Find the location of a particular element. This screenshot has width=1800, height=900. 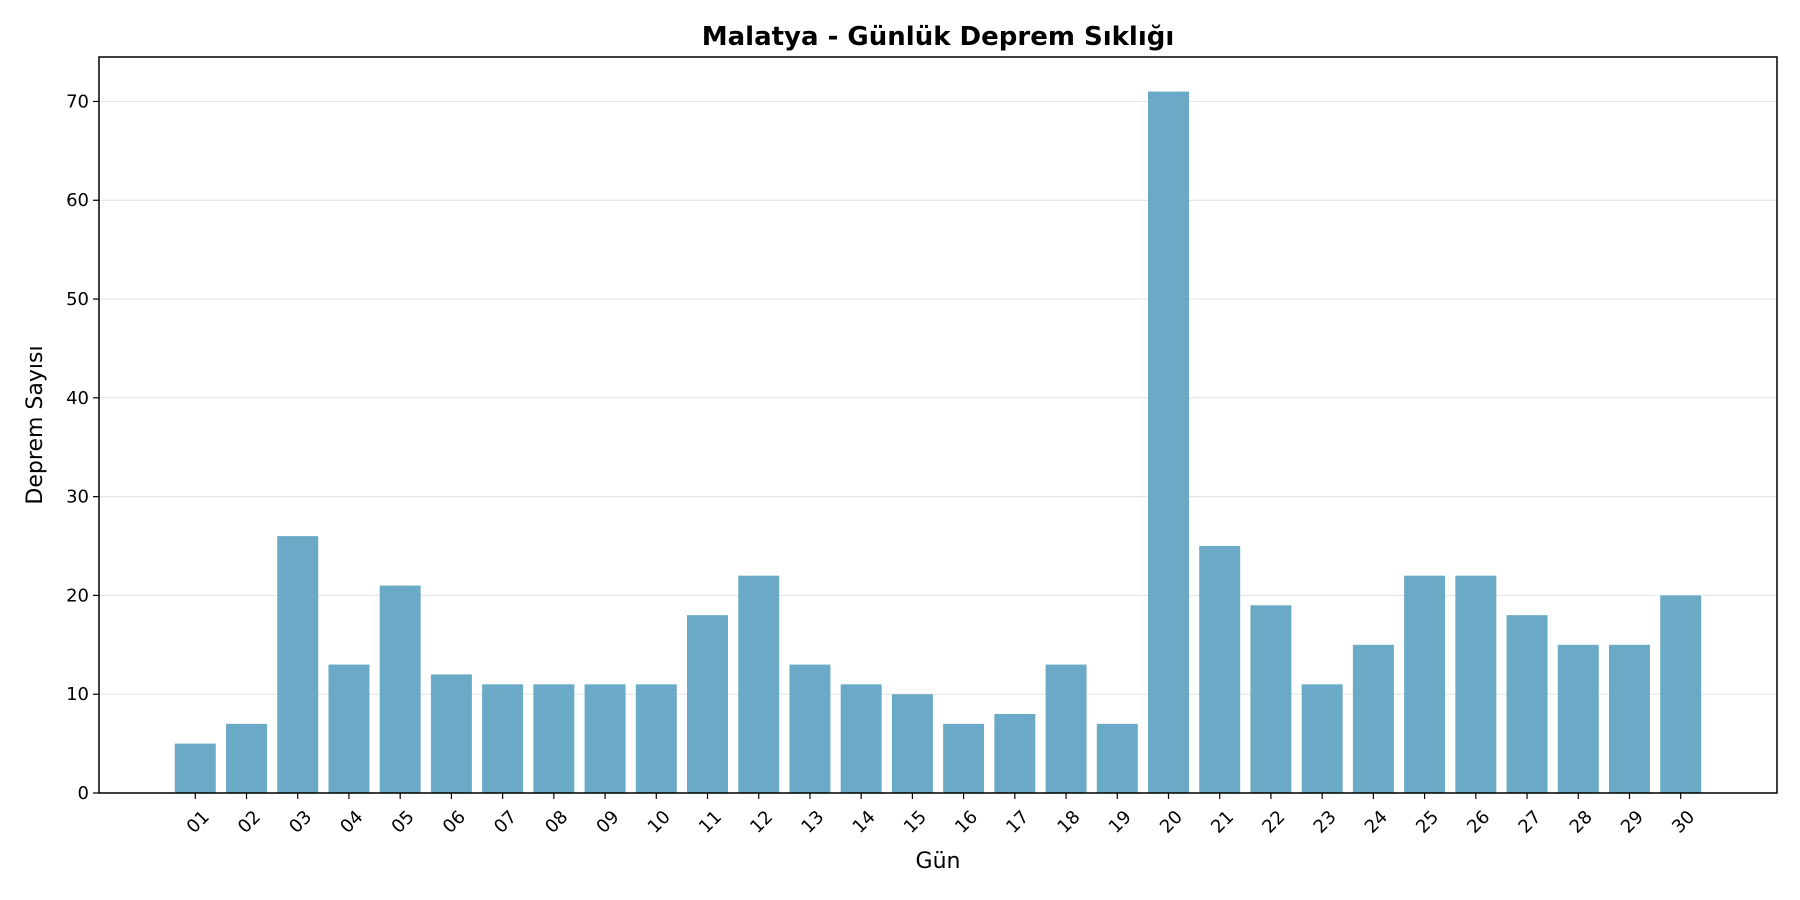

x-tick-label: 23 is located at coordinates (1325, 822).